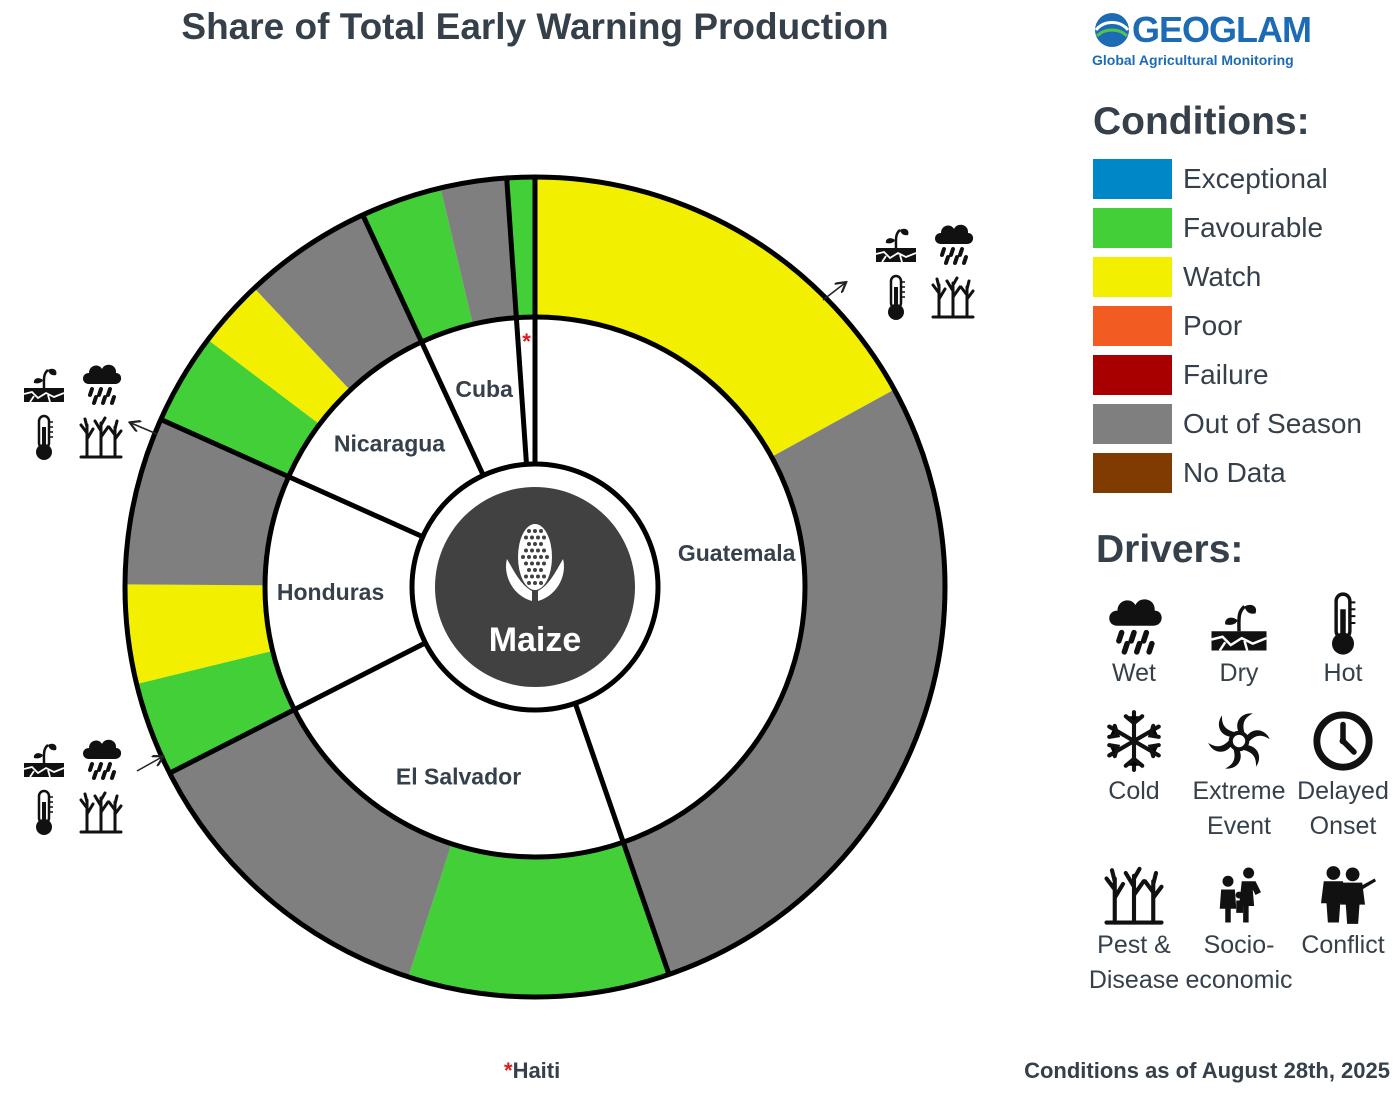  Describe the element at coordinates (330, 592) in the screenshot. I see `country-label-honduras: Honduras` at that location.